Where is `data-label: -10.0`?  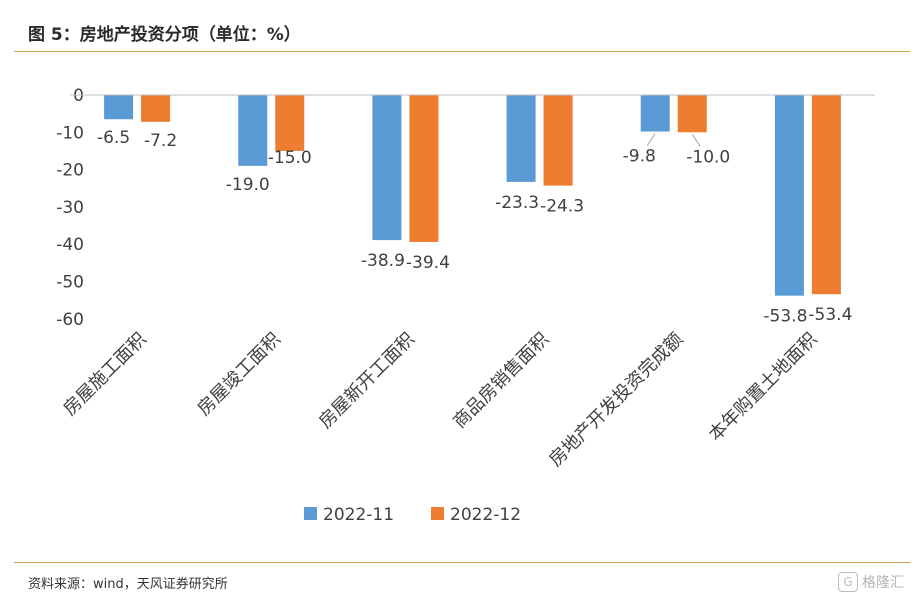 data-label: -10.0 is located at coordinates (708, 157).